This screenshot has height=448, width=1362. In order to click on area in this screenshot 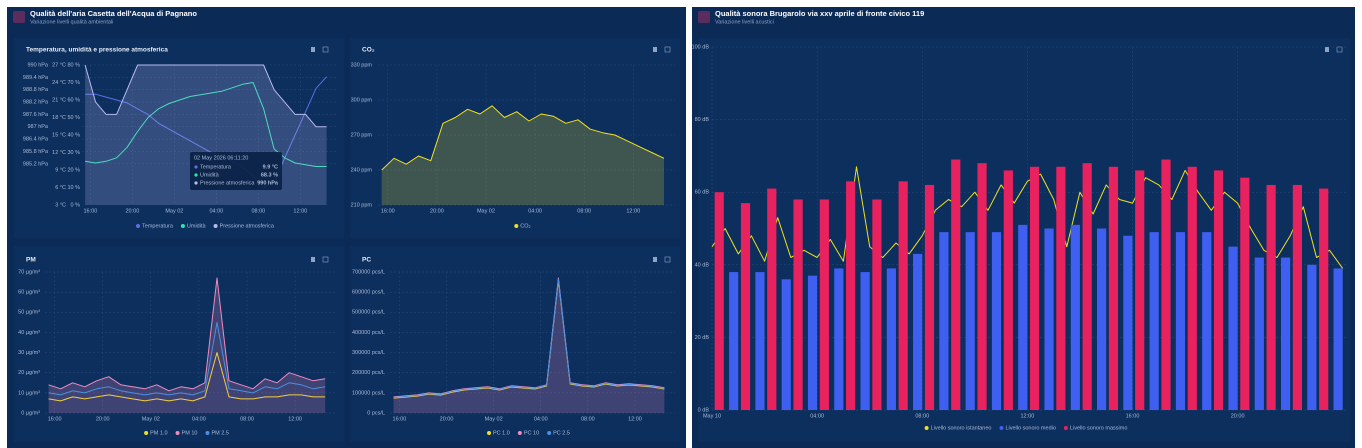, I will do `click(529, 345)`.